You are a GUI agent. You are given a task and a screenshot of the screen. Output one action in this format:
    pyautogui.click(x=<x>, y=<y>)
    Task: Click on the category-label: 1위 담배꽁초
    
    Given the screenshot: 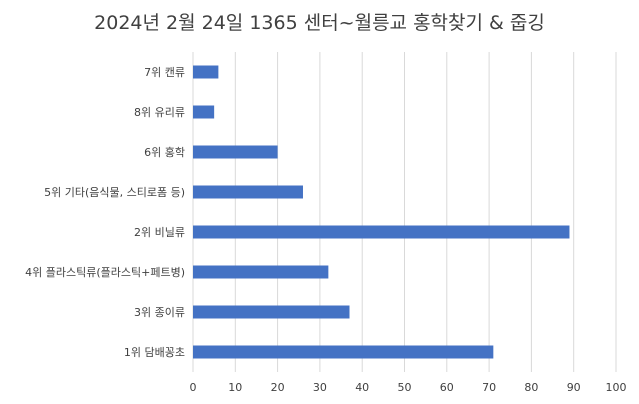 What is the action you would take?
    pyautogui.click(x=154, y=352)
    